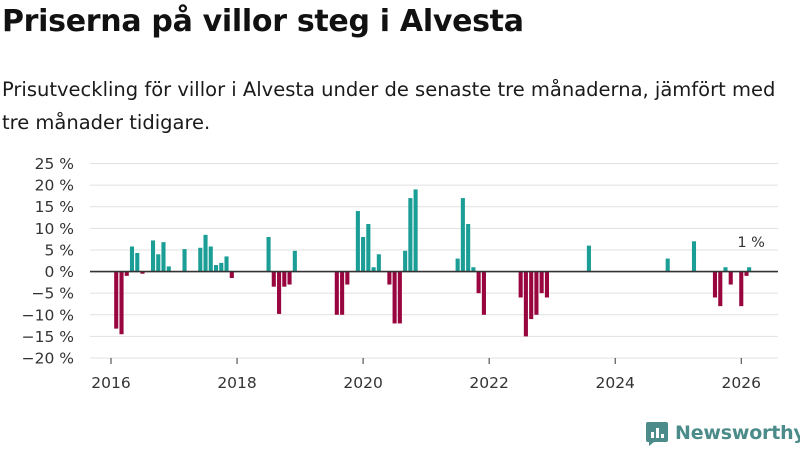 The height and width of the screenshot is (450, 800). What do you see at coordinates (741, 383) in the screenshot?
I see `x-tick-label: 2026` at bounding box center [741, 383].